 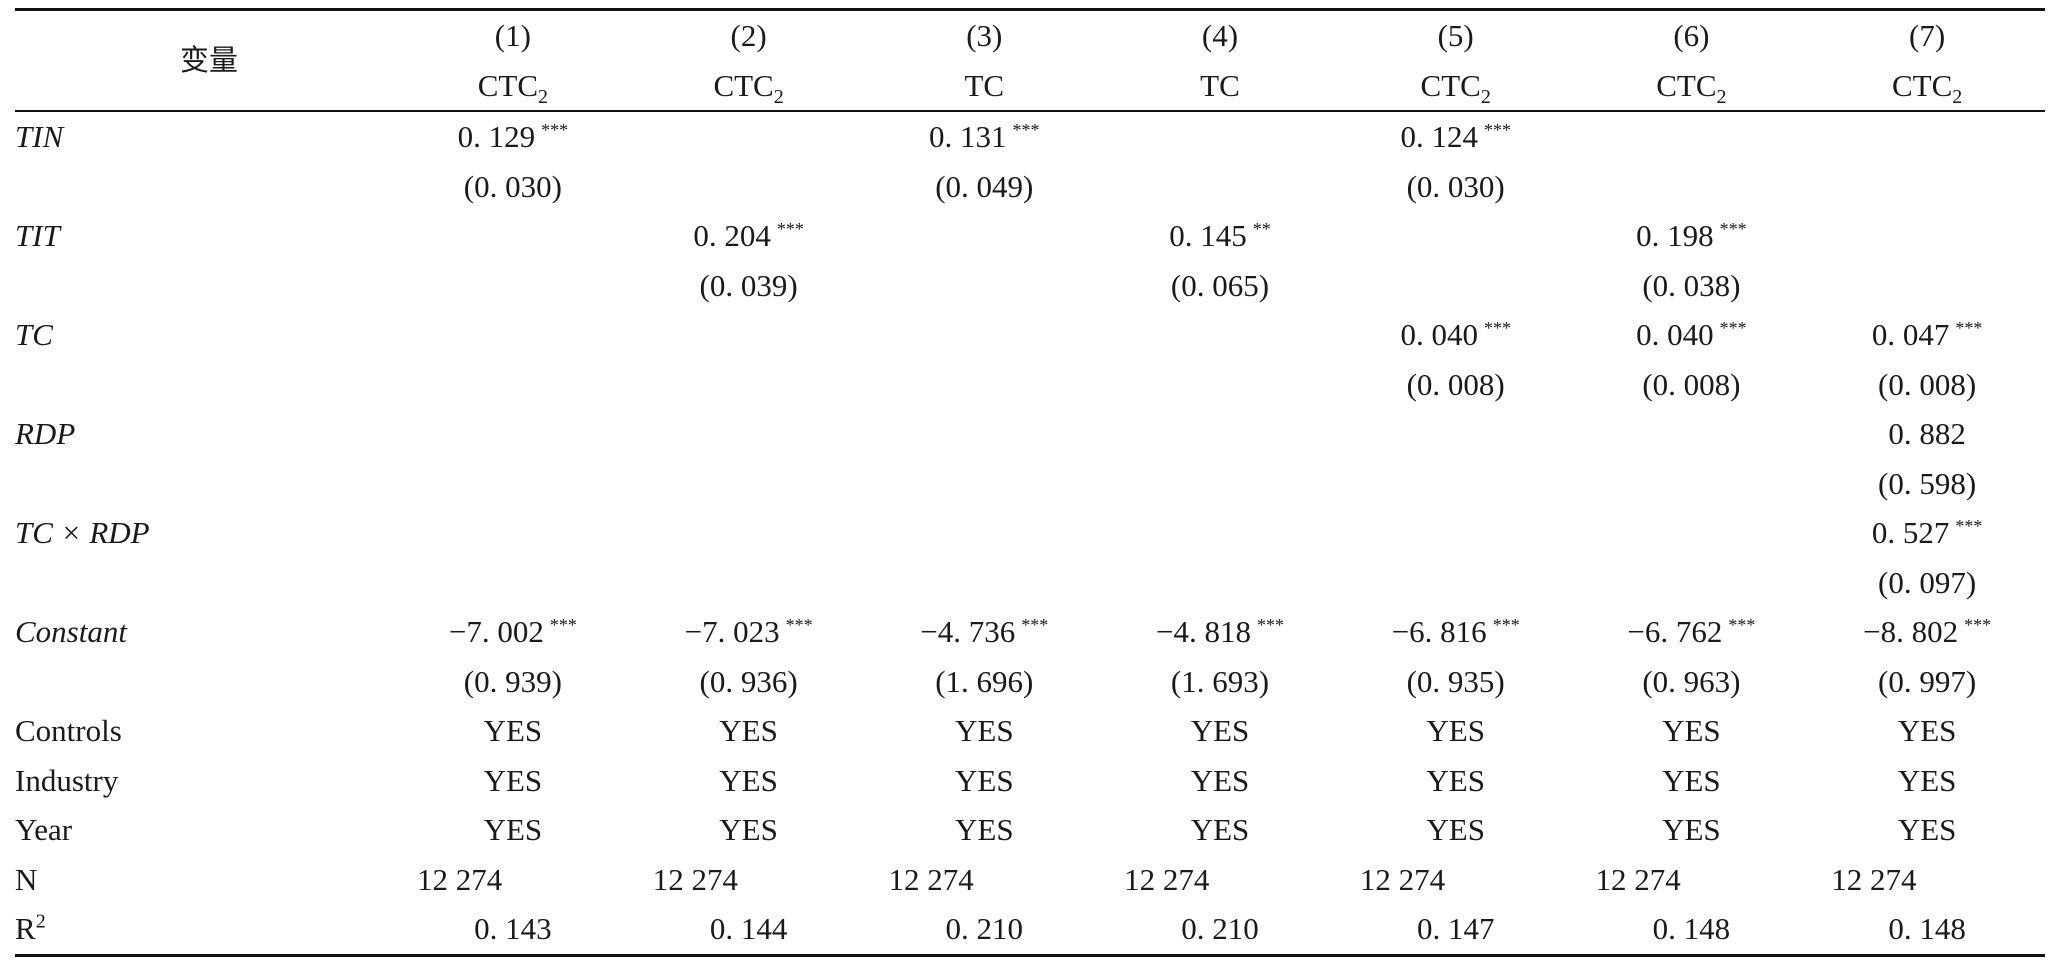 I want to click on variable-label: Constant, so click(x=71, y=631).